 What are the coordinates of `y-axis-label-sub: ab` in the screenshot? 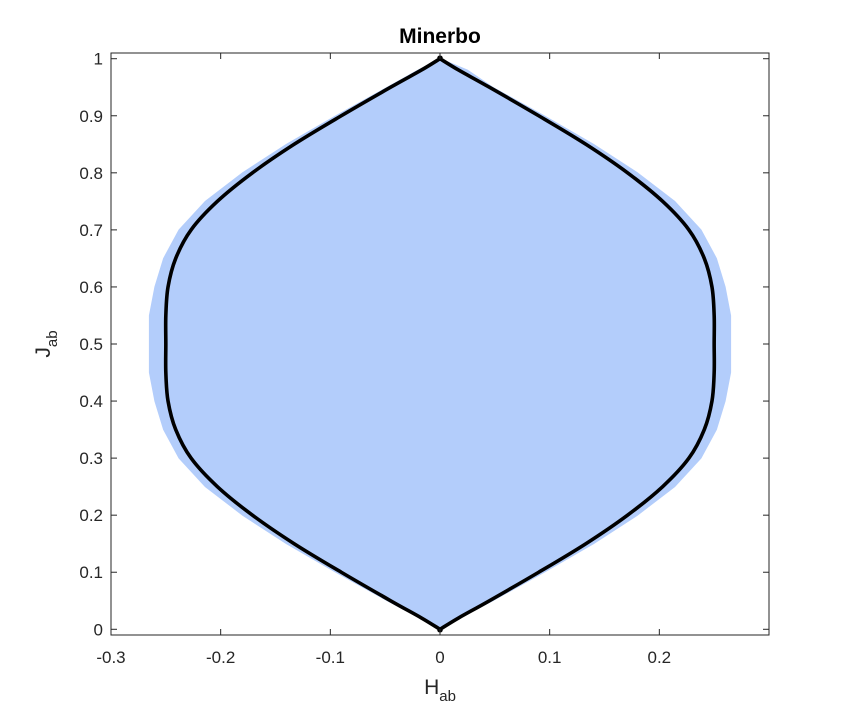 It's located at (52, 338).